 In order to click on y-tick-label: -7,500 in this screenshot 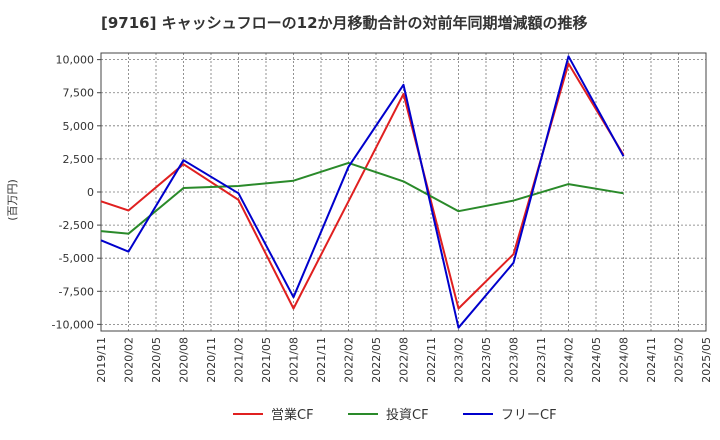, I will do `click(76, 291)`.